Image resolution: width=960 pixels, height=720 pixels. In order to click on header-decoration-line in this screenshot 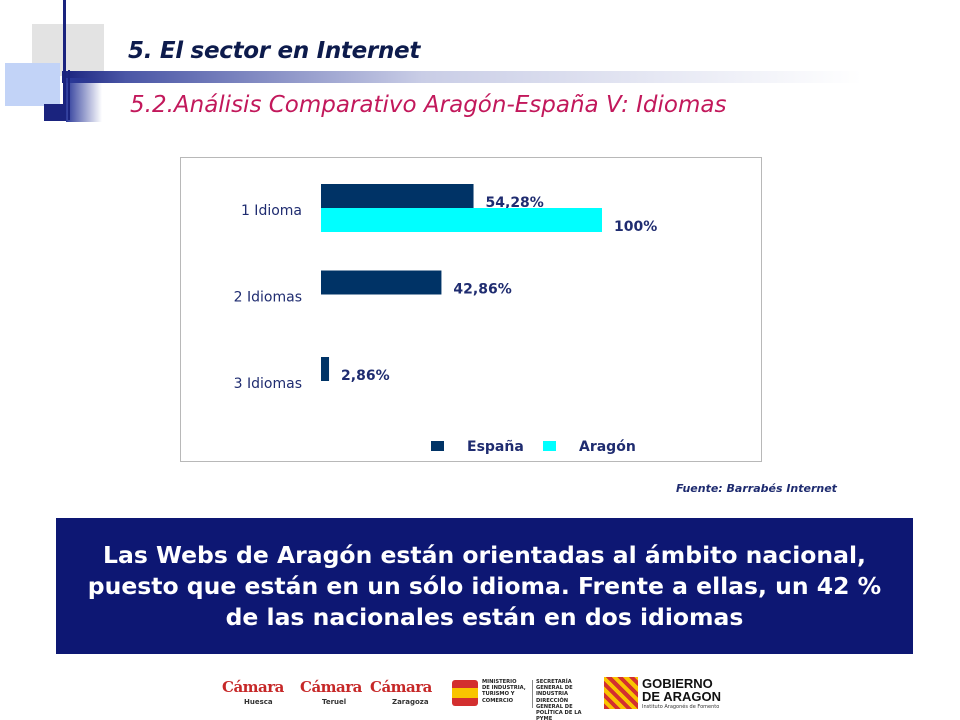, I will do `click(462, 77)`.